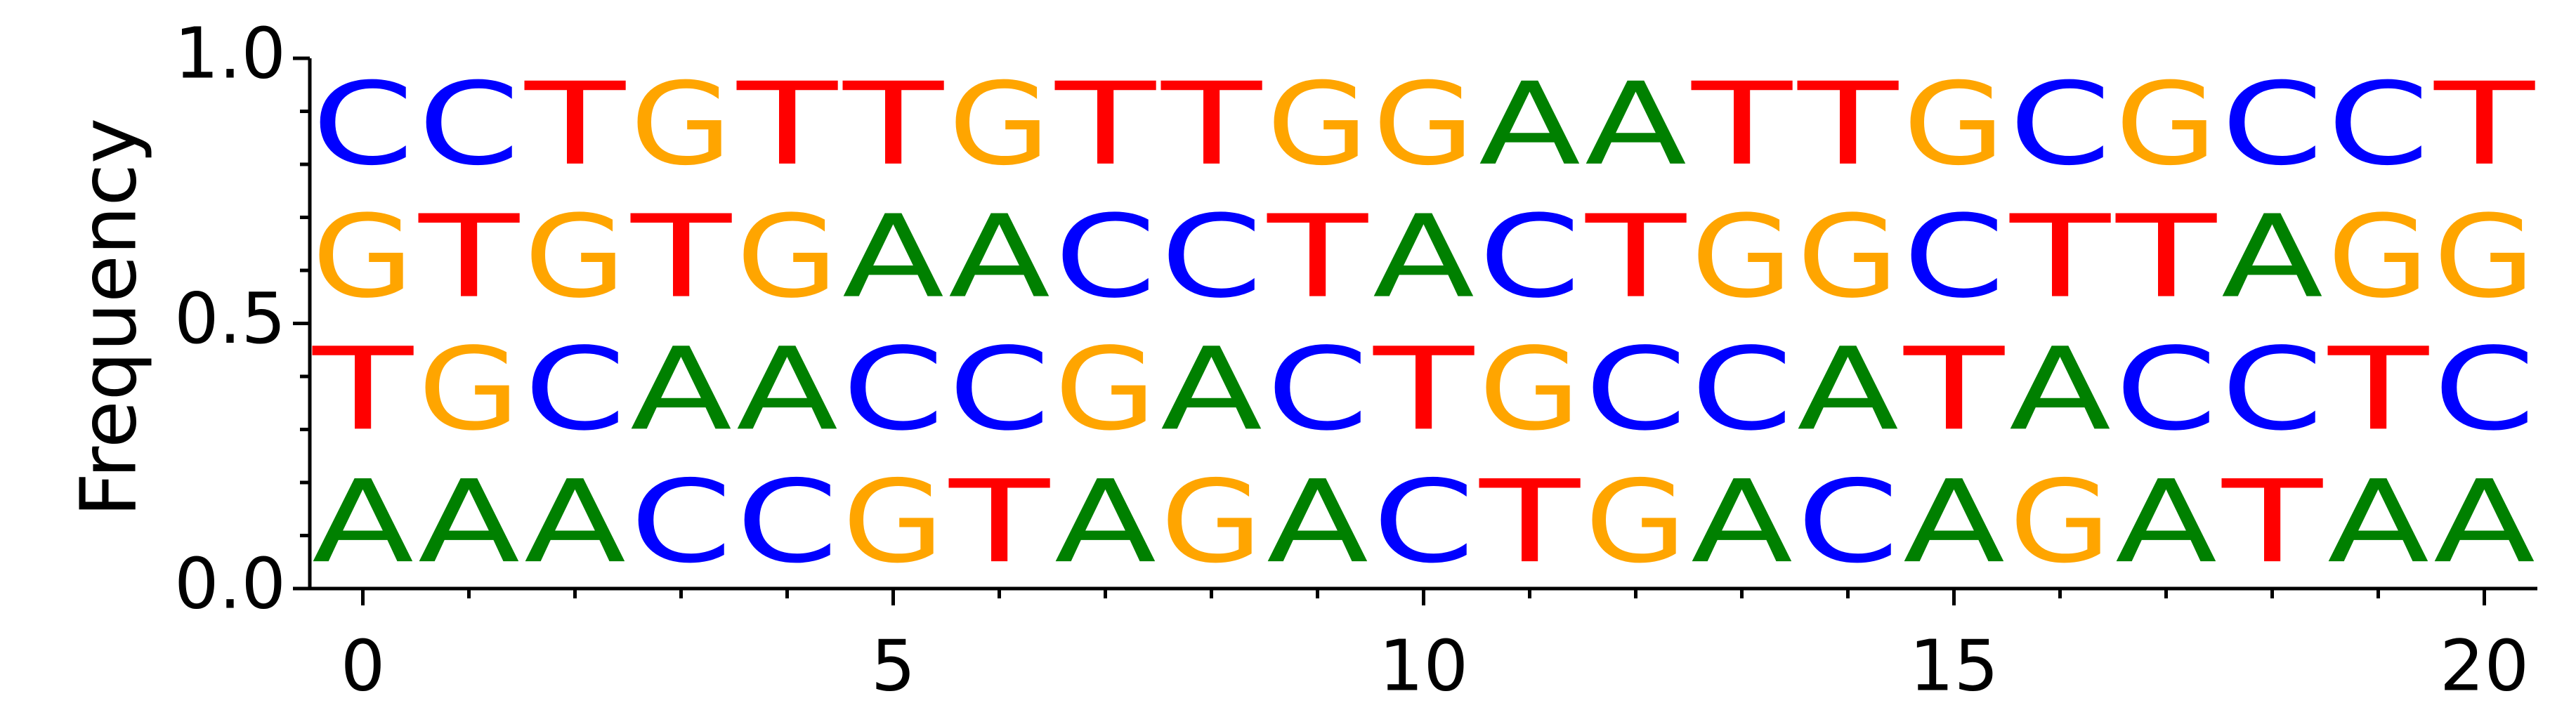 This screenshot has height=722, width=2576. Describe the element at coordinates (1636, 389) in the screenshot. I see `logo-letter-c-pos-12: C` at that location.